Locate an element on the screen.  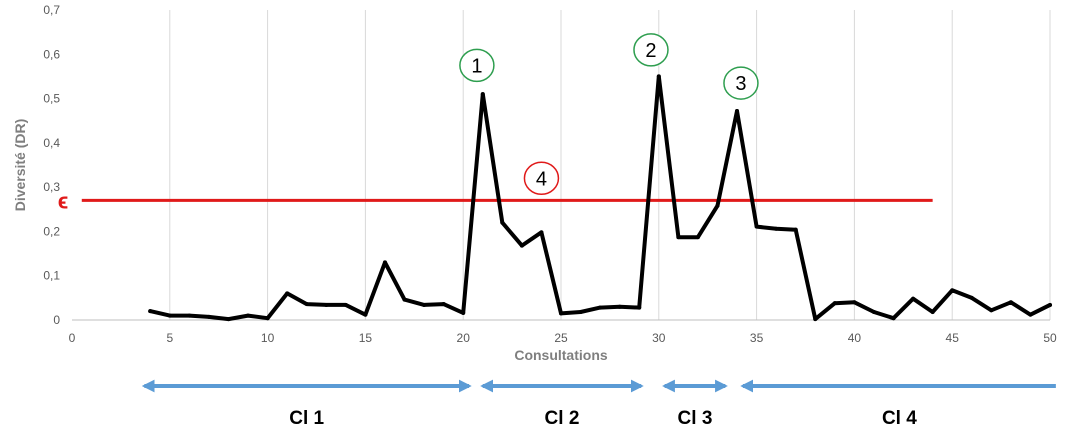
x-tick-label: 30 is located at coordinates (659, 338).